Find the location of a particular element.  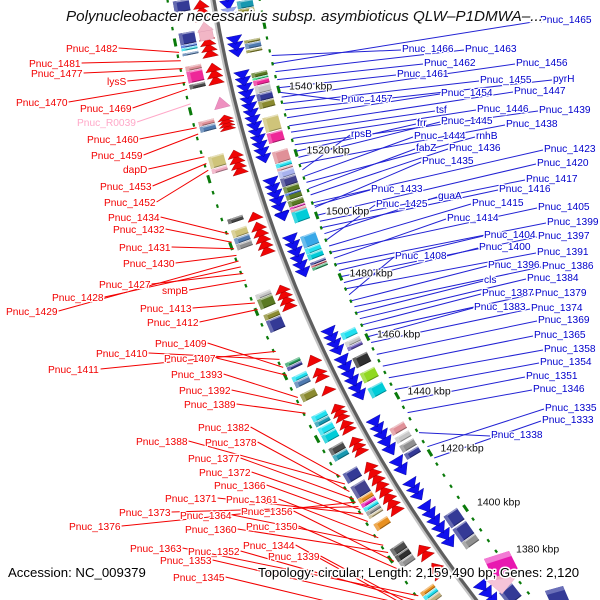

svg-text: Pnuc_1339 is located at coordinates (294, 557).